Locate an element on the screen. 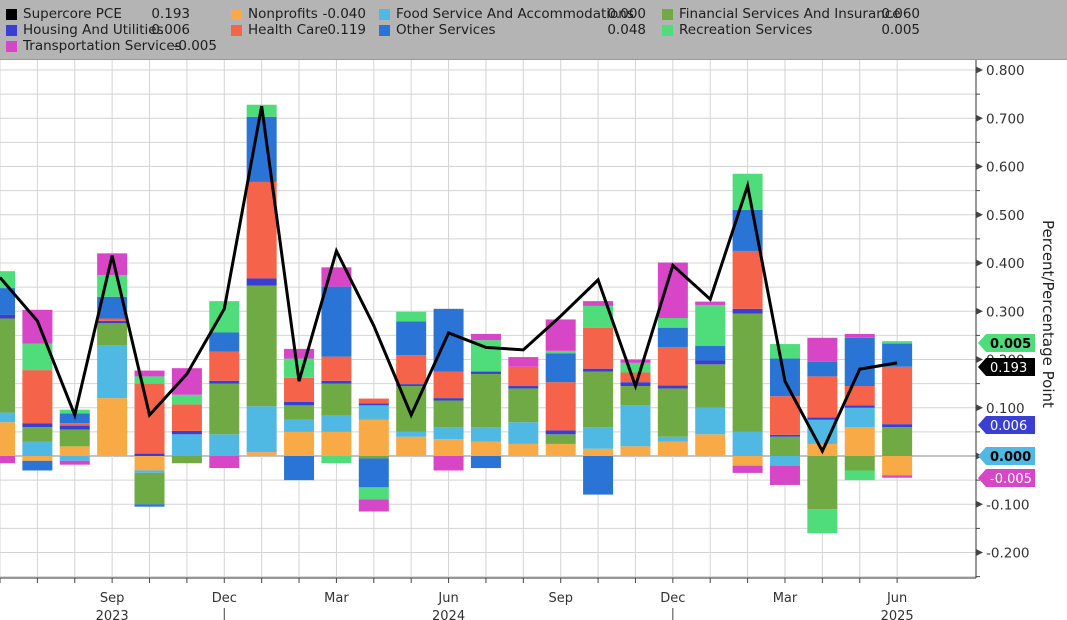 The width and height of the screenshot is (1067, 620). legend-value: 0.005 is located at coordinates (900, 30).